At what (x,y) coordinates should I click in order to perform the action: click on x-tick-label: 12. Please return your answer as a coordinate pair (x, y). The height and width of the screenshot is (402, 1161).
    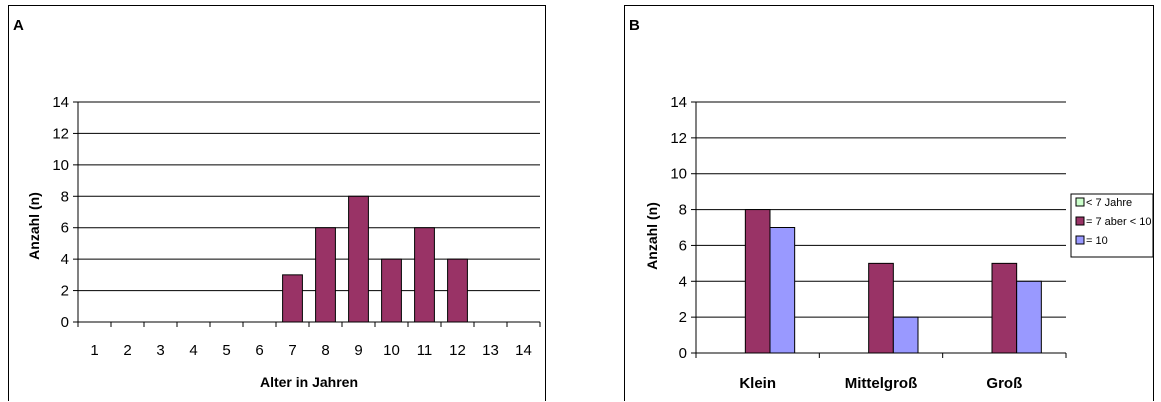
    Looking at the image, I should click on (457, 350).